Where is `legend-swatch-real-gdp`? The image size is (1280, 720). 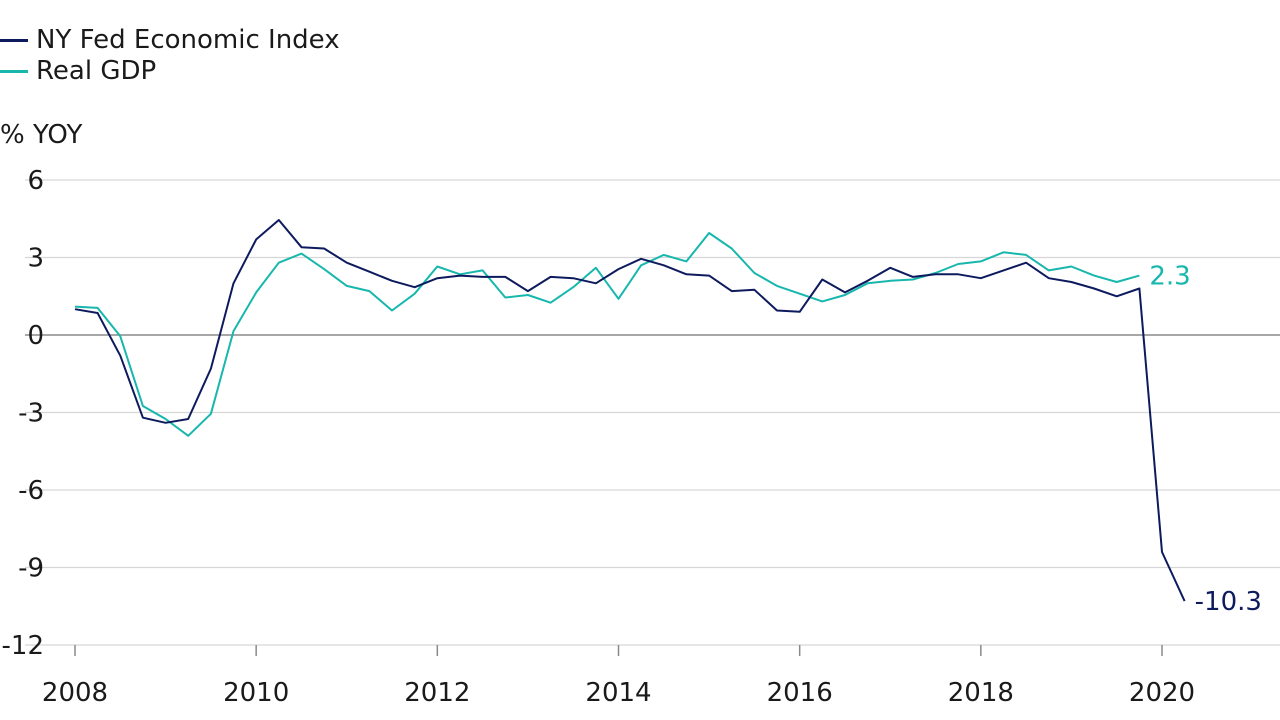
legend-swatch-real-gdp is located at coordinates (14, 71).